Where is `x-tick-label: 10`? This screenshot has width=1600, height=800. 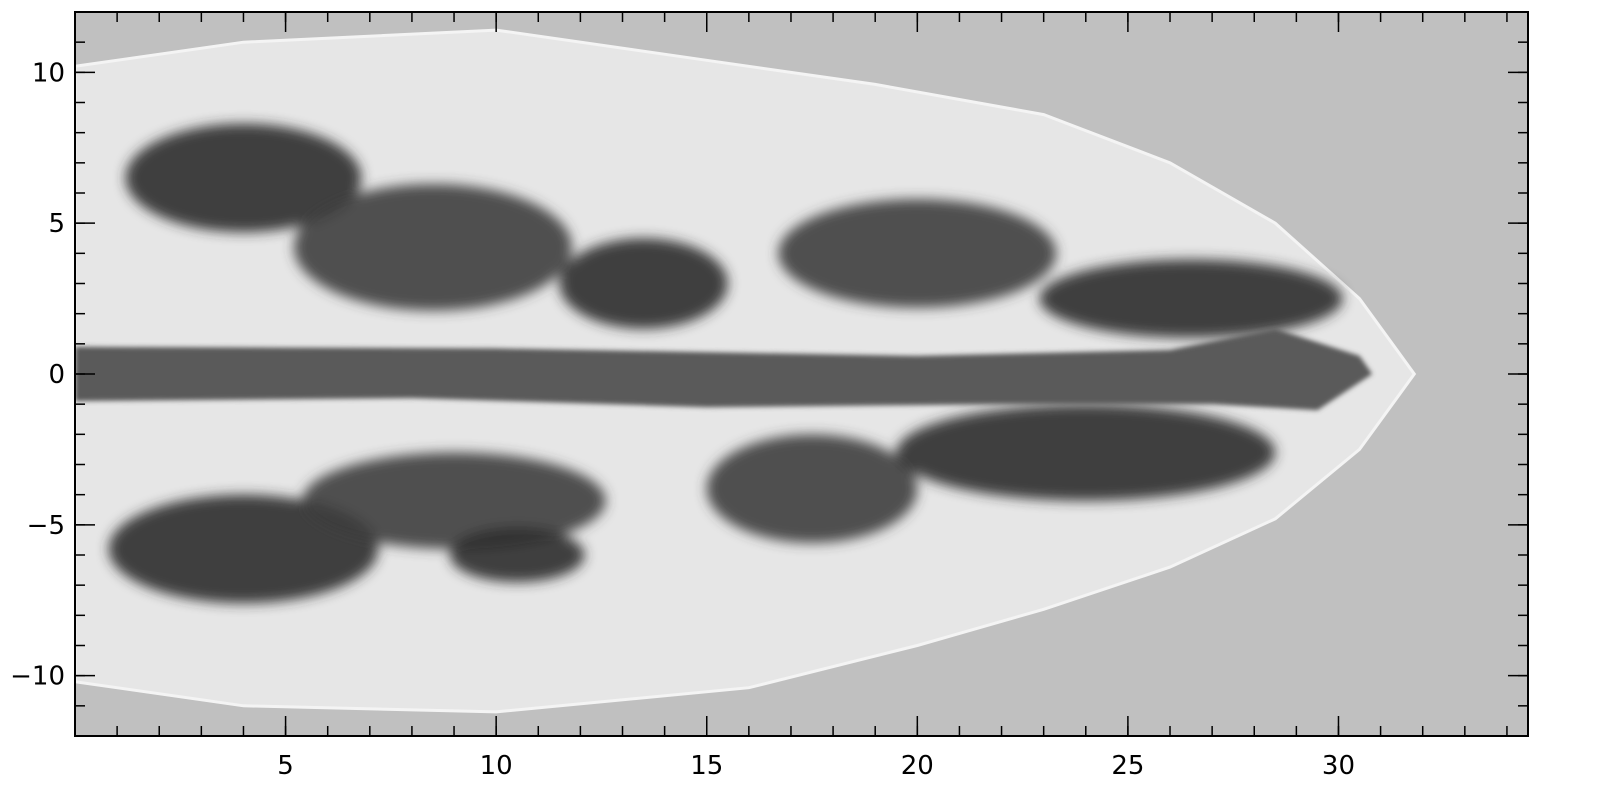 x-tick-label: 10 is located at coordinates (496, 766).